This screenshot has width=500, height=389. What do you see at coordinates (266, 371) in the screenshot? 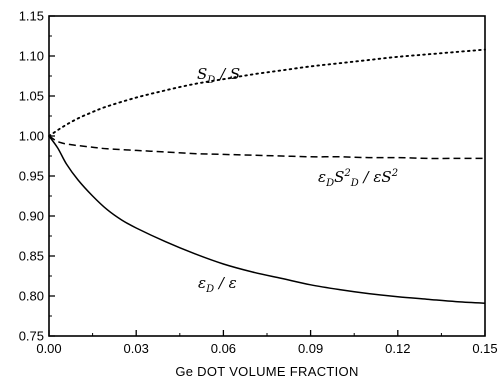
I see `x-axis-title: Ge DOT VOLUME FRACTION` at bounding box center [266, 371].